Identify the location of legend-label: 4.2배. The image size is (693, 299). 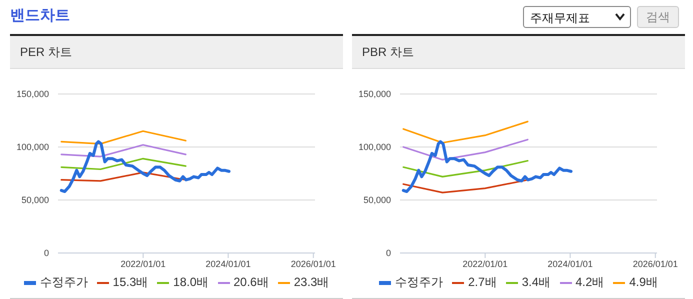
(590, 282).